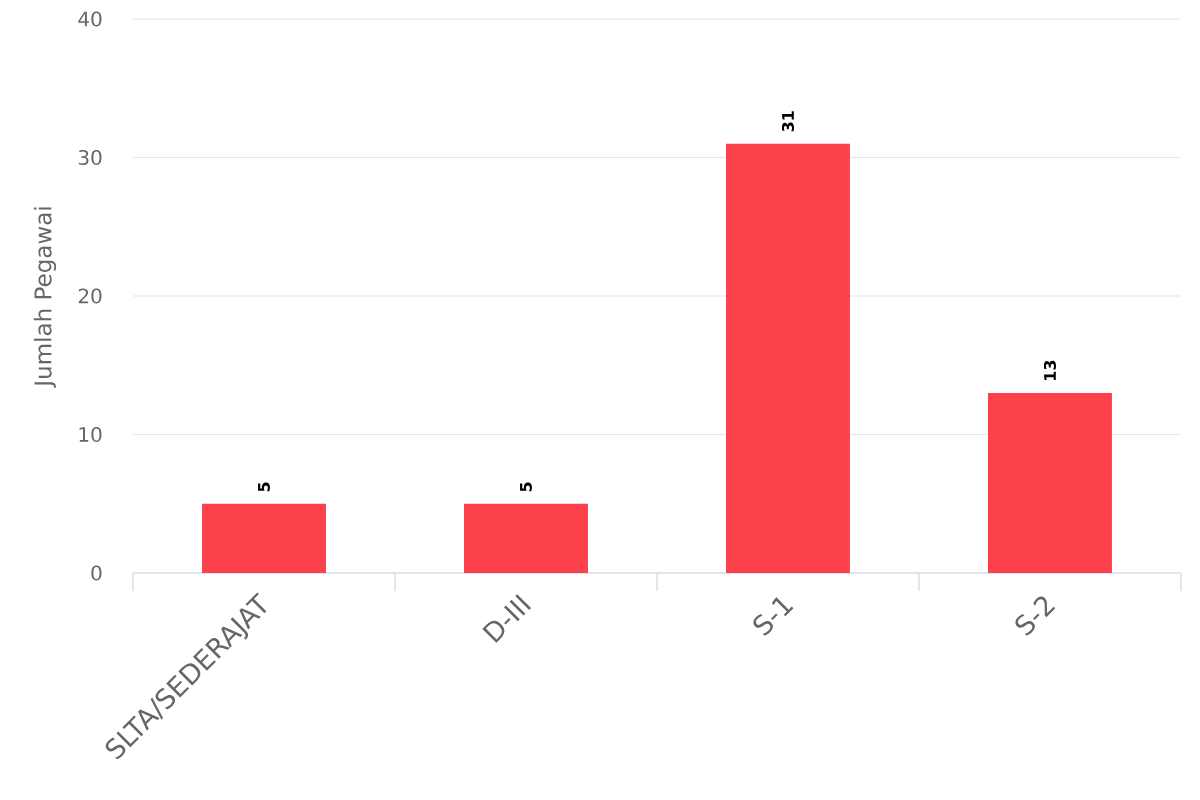 The height and width of the screenshot is (800, 1200). What do you see at coordinates (90, 19) in the screenshot?
I see `y-tick-label: 40` at bounding box center [90, 19].